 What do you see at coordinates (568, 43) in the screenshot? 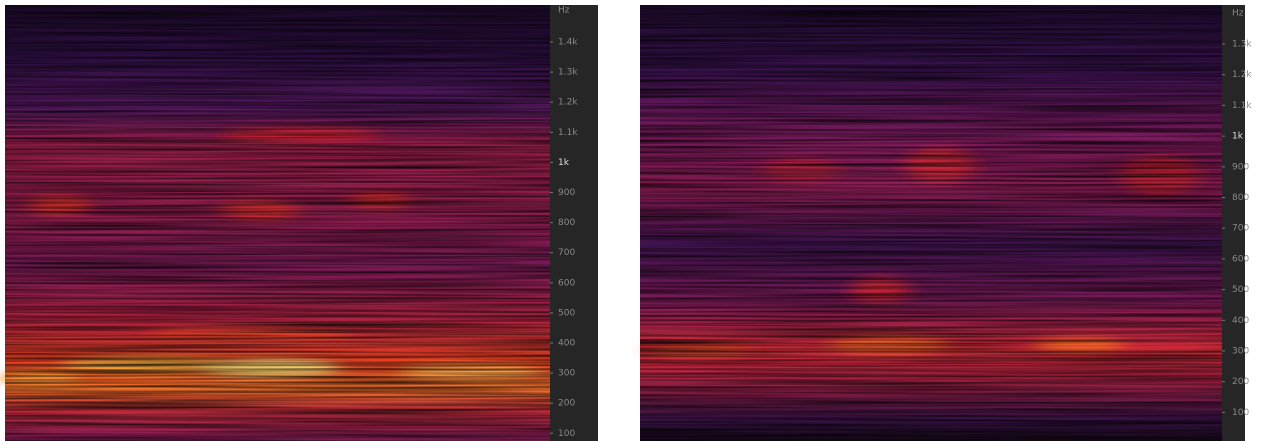
I see `tick-label: 1.4k` at bounding box center [568, 43].